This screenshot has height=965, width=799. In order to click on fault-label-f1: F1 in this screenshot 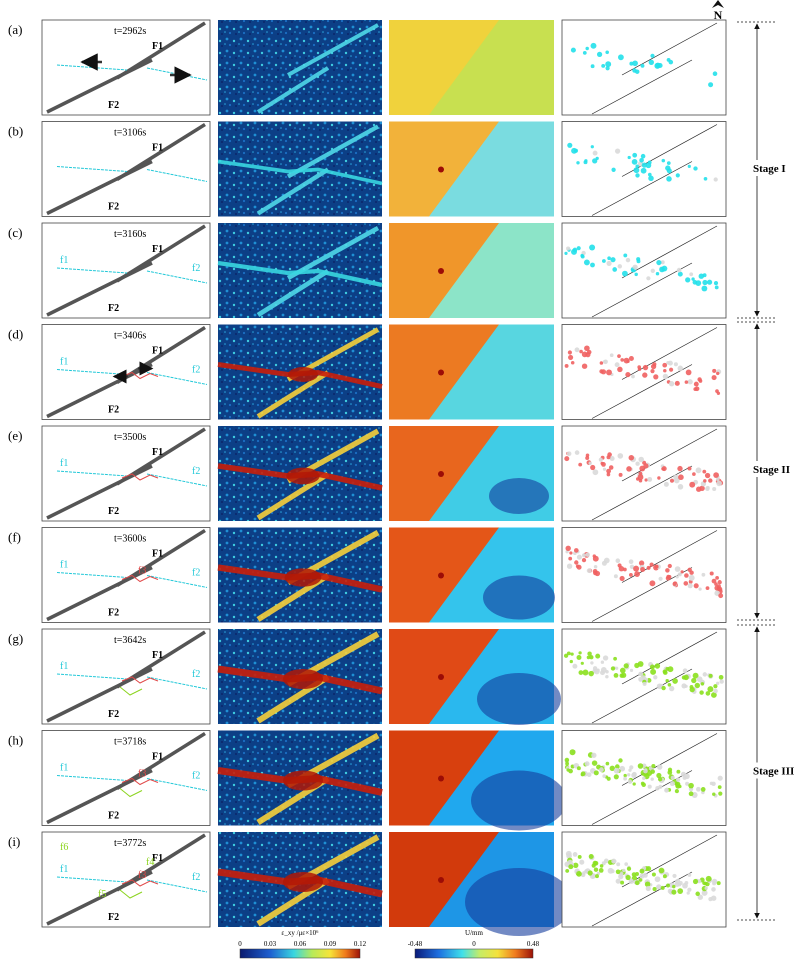, I will do `click(157, 858)`.